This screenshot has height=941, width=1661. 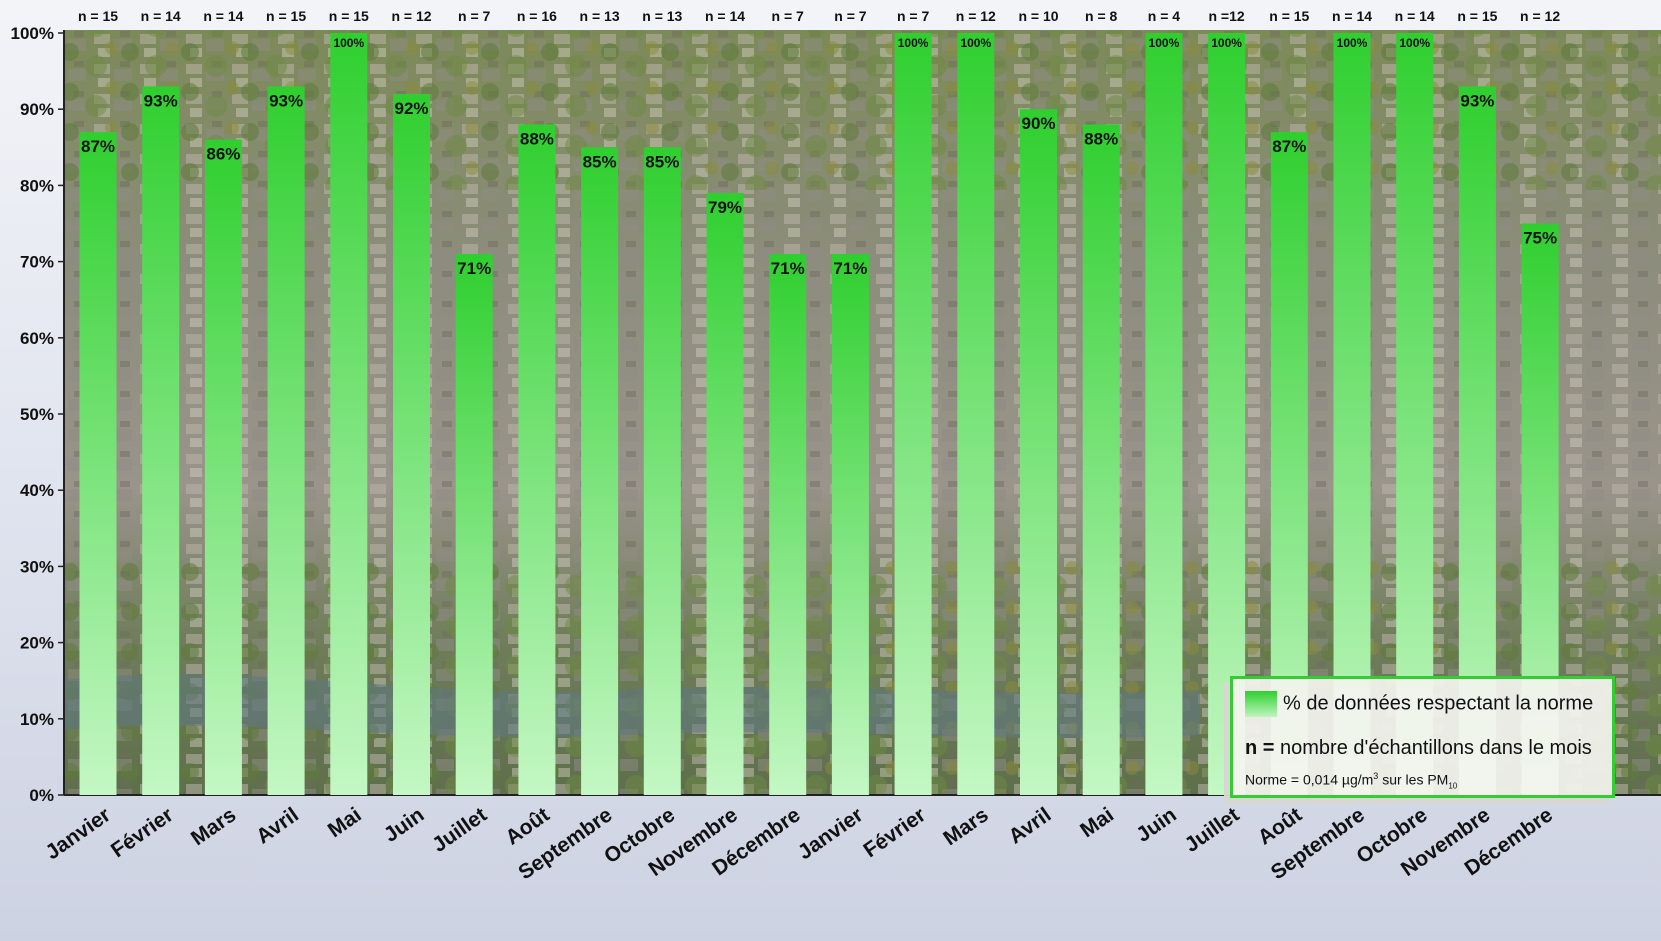 I want to click on n-label: n =12, so click(x=1226, y=16).